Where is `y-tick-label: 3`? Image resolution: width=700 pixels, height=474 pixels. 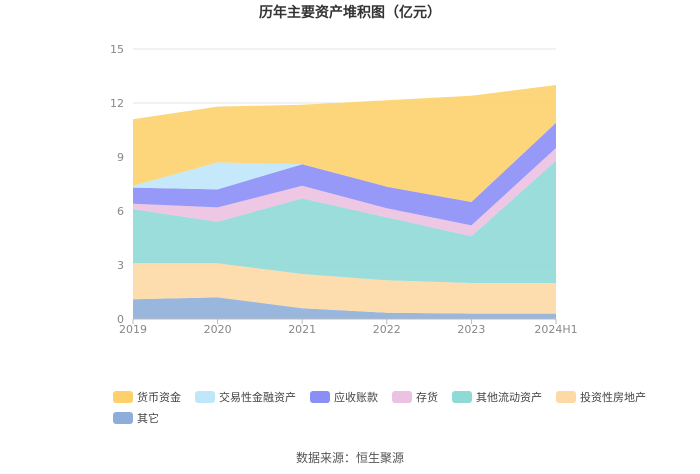
y-tick-label: 3 is located at coordinates (120, 265).